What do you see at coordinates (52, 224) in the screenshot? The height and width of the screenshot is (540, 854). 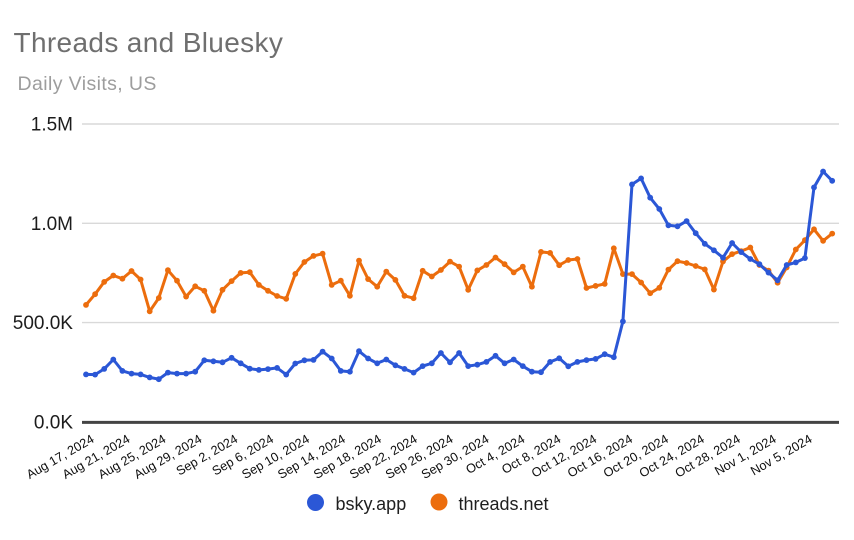 I see `svg-text: 1.0M` at bounding box center [52, 224].